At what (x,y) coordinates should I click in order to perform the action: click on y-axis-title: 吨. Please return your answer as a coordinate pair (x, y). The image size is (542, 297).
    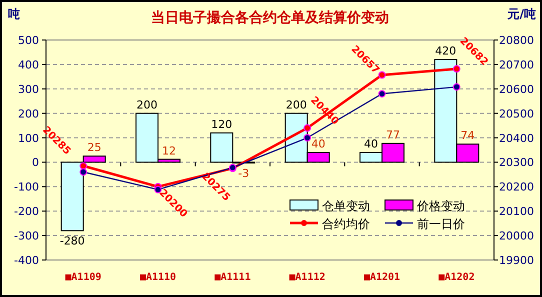
    Looking at the image, I should click on (14, 14).